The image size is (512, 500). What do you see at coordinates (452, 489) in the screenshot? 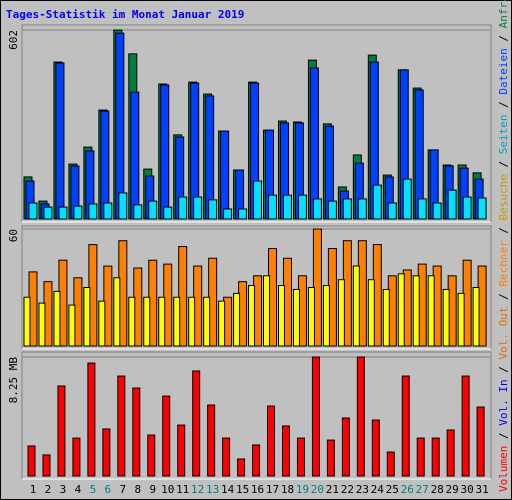
I see `x-tick-label: 29` at bounding box center [452, 489].